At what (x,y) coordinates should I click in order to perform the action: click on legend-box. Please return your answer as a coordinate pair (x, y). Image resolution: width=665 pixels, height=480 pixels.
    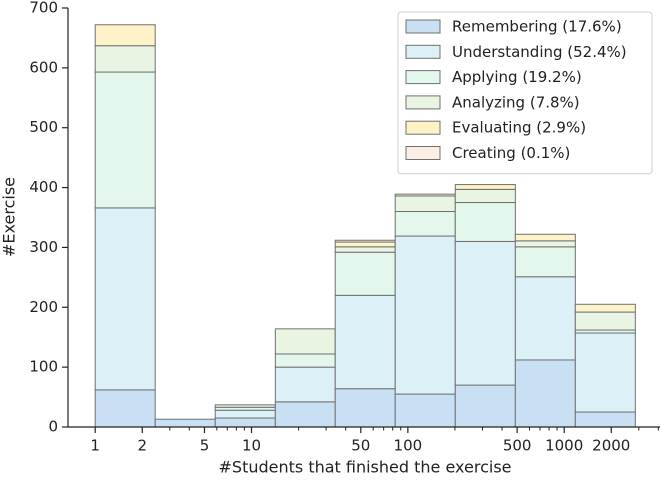
    Looking at the image, I should click on (525, 93).